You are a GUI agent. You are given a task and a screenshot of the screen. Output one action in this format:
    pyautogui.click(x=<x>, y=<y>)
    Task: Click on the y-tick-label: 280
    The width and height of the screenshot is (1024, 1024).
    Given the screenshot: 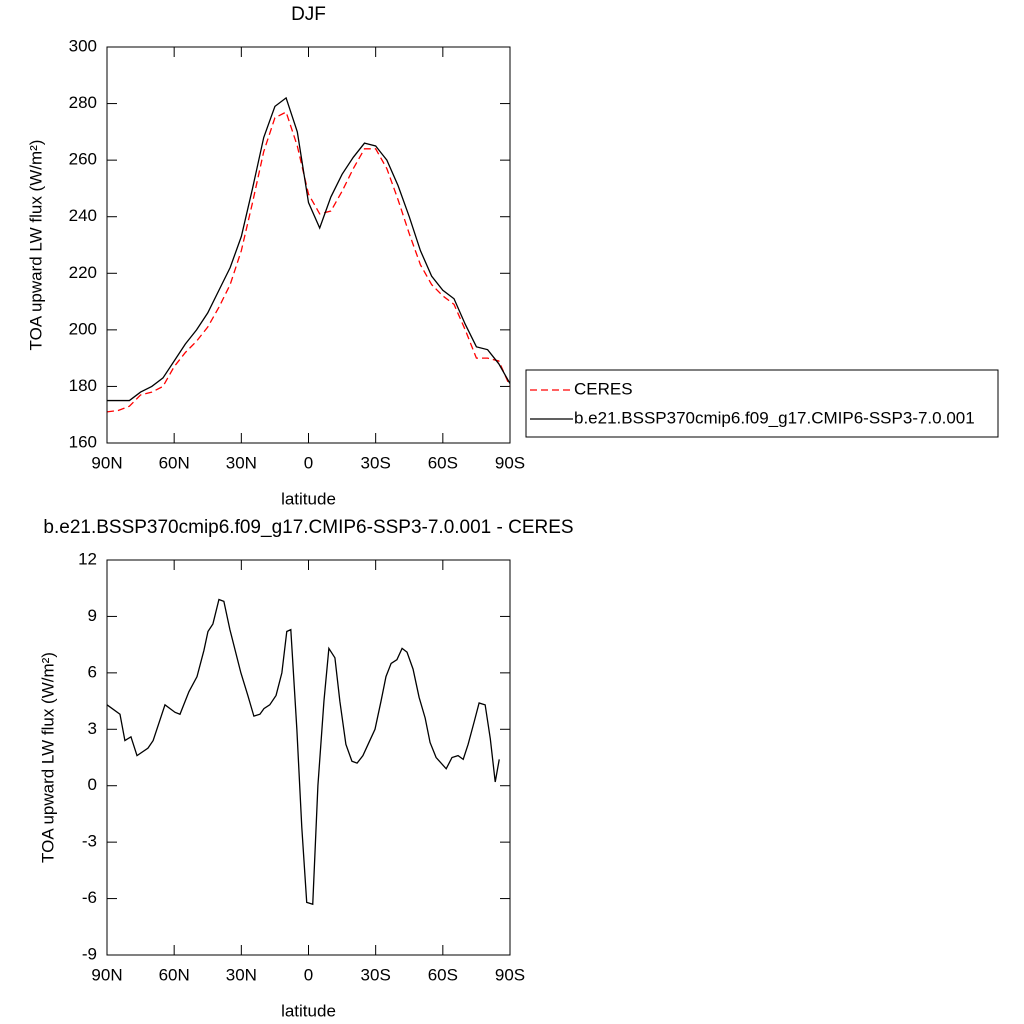 What is the action you would take?
    pyautogui.click(x=83, y=102)
    